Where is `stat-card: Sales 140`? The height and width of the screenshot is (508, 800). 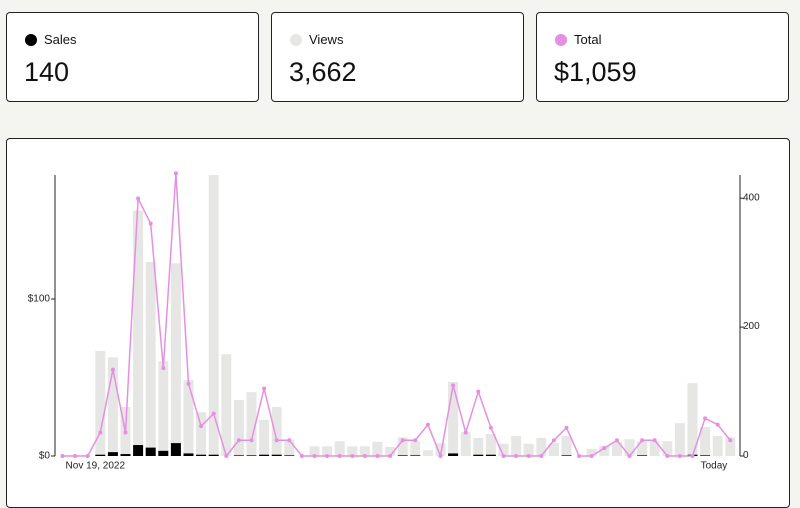 stat-card: Sales 140 is located at coordinates (132, 57).